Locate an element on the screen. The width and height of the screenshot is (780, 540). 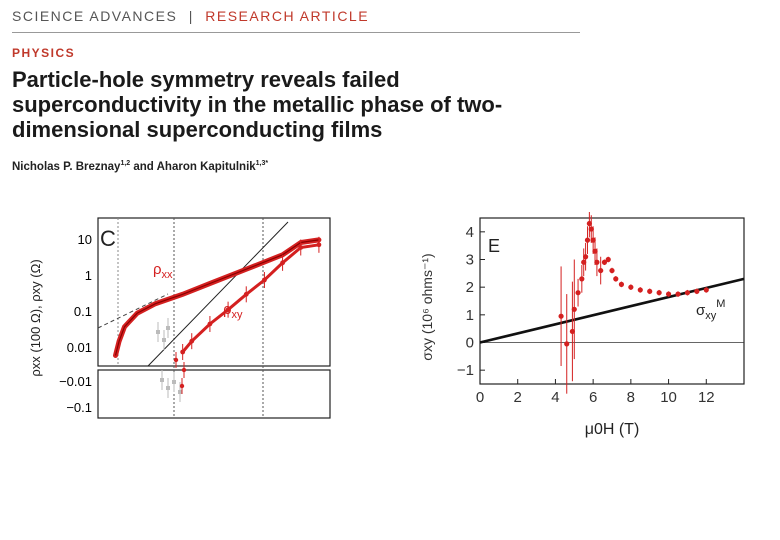
x-tick-label: 0 is located at coordinates (480, 397).